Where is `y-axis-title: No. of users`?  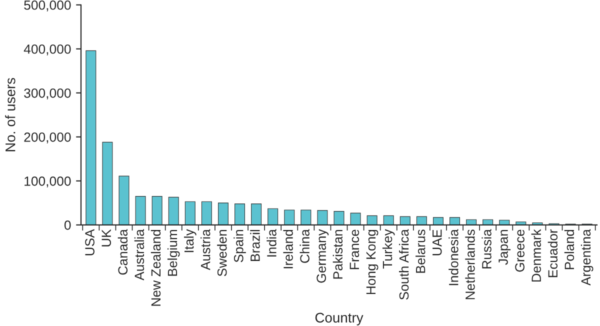
y-axis-title: No. of users is located at coordinates (10, 115).